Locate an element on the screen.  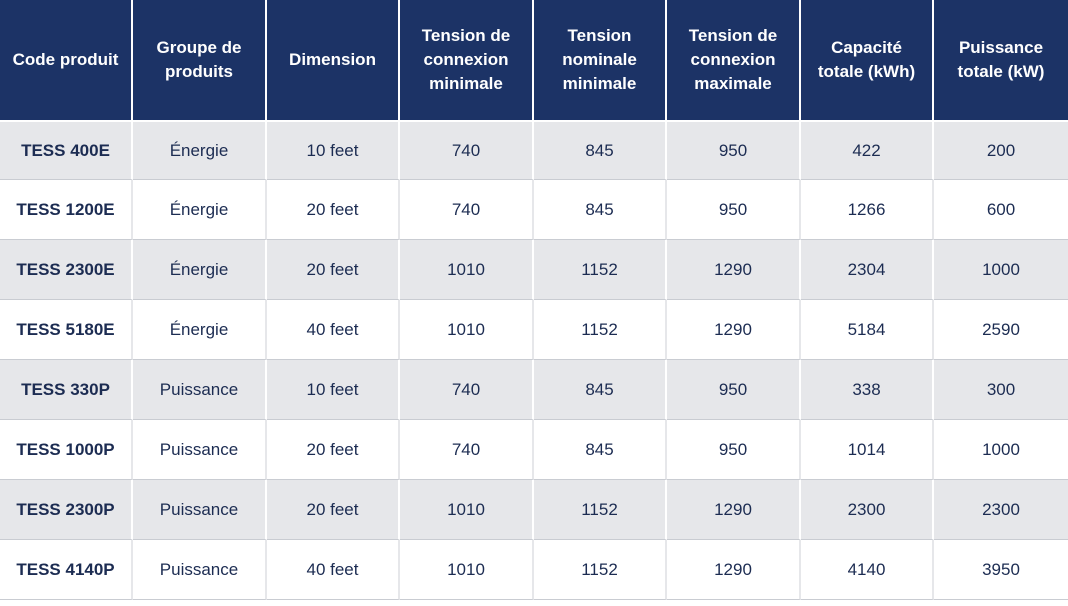
cell-capacite: 5184 is located at coordinates (867, 330).